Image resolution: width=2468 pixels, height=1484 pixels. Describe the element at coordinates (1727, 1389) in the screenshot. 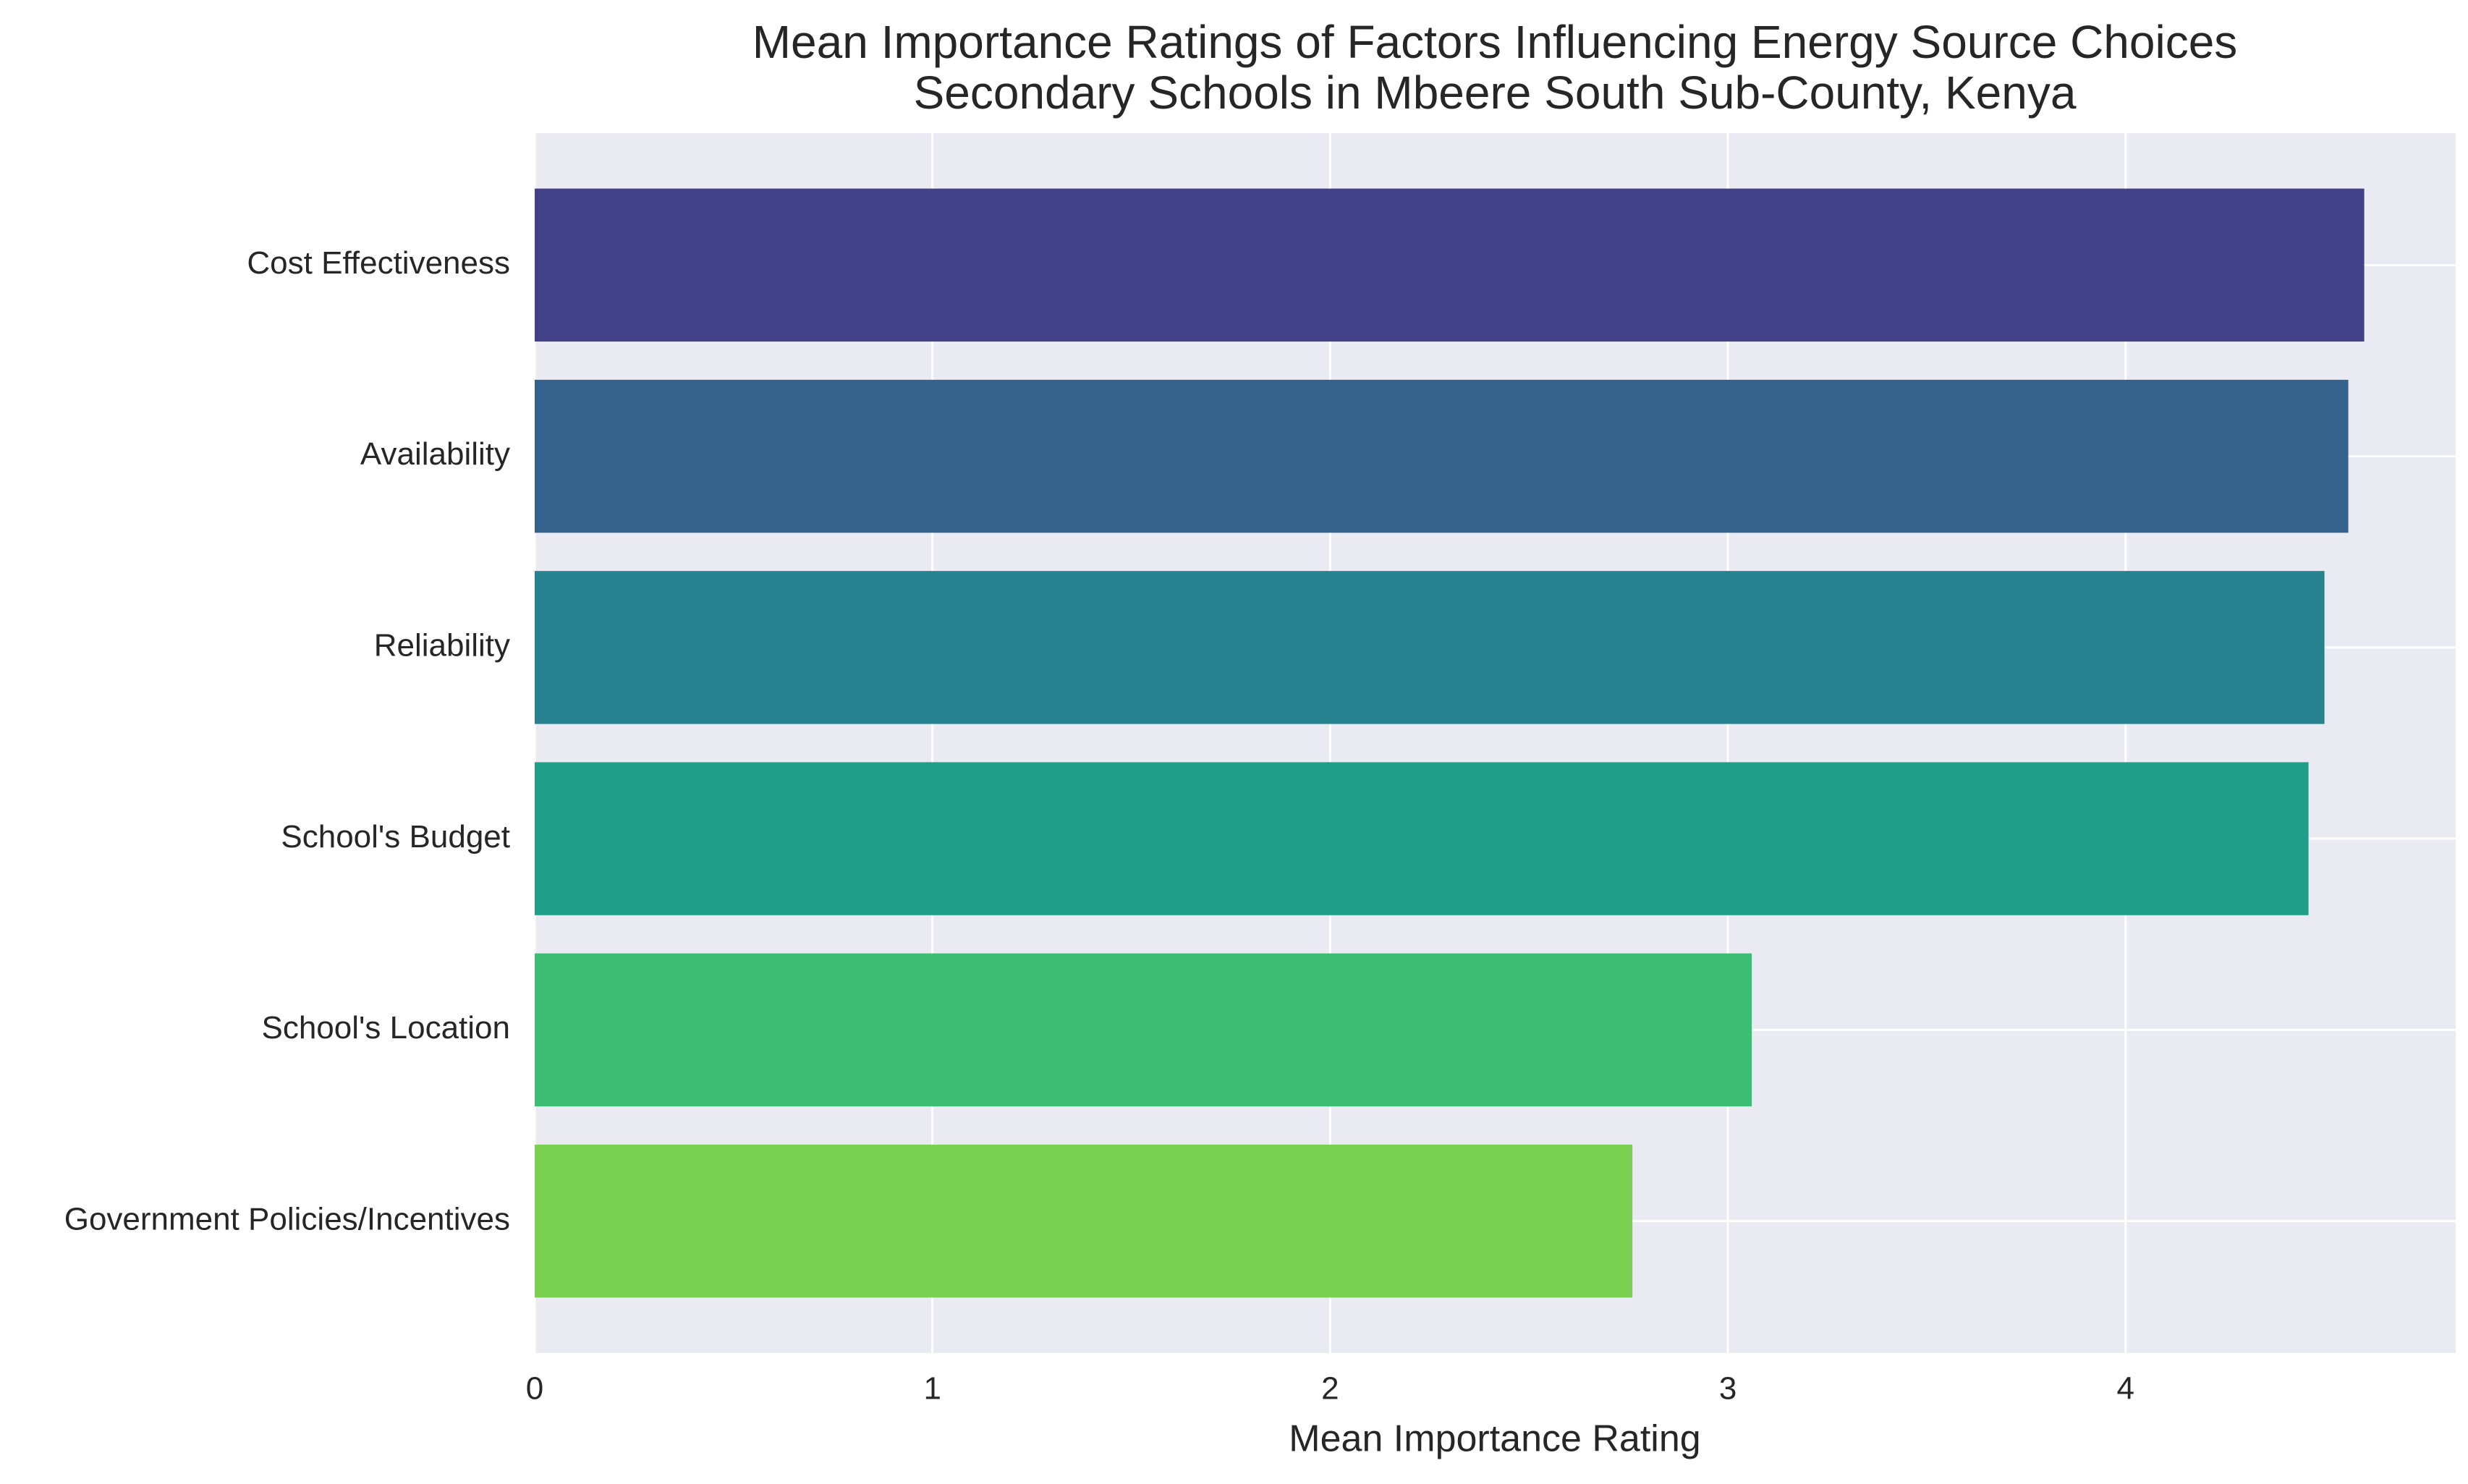

I see `x-tick-label: 3` at that location.